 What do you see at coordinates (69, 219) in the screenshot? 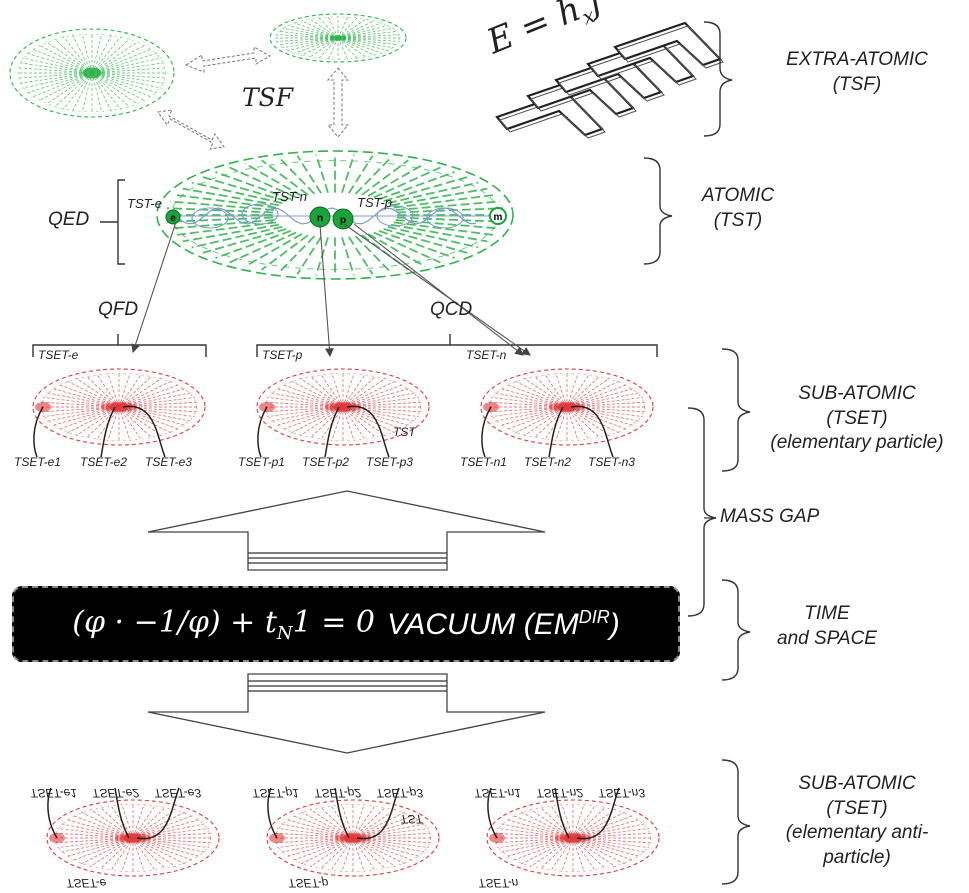
I see `qed-label: QED` at bounding box center [69, 219].